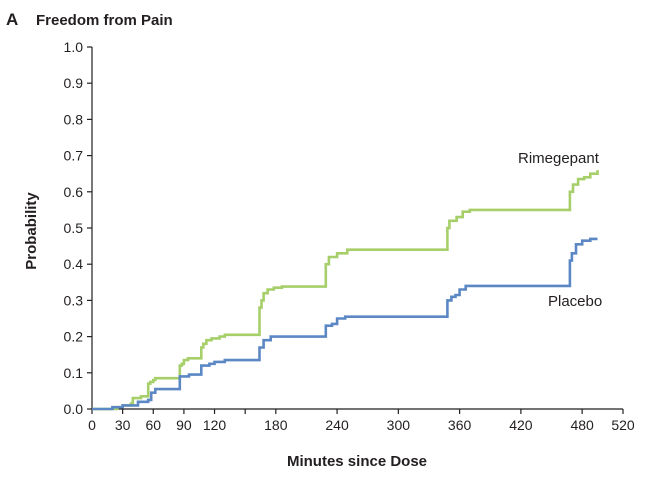 The image size is (660, 485). Describe the element at coordinates (215, 425) in the screenshot. I see `x-tick-label: 120` at that location.